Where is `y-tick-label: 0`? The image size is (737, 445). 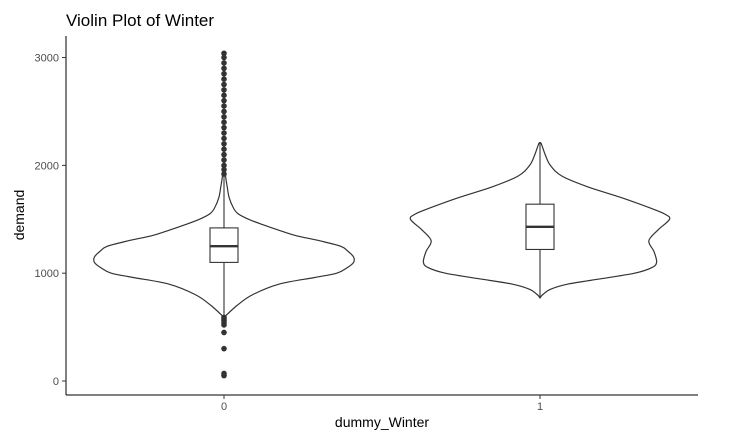
y-tick-label: 0 is located at coordinates (56, 382).